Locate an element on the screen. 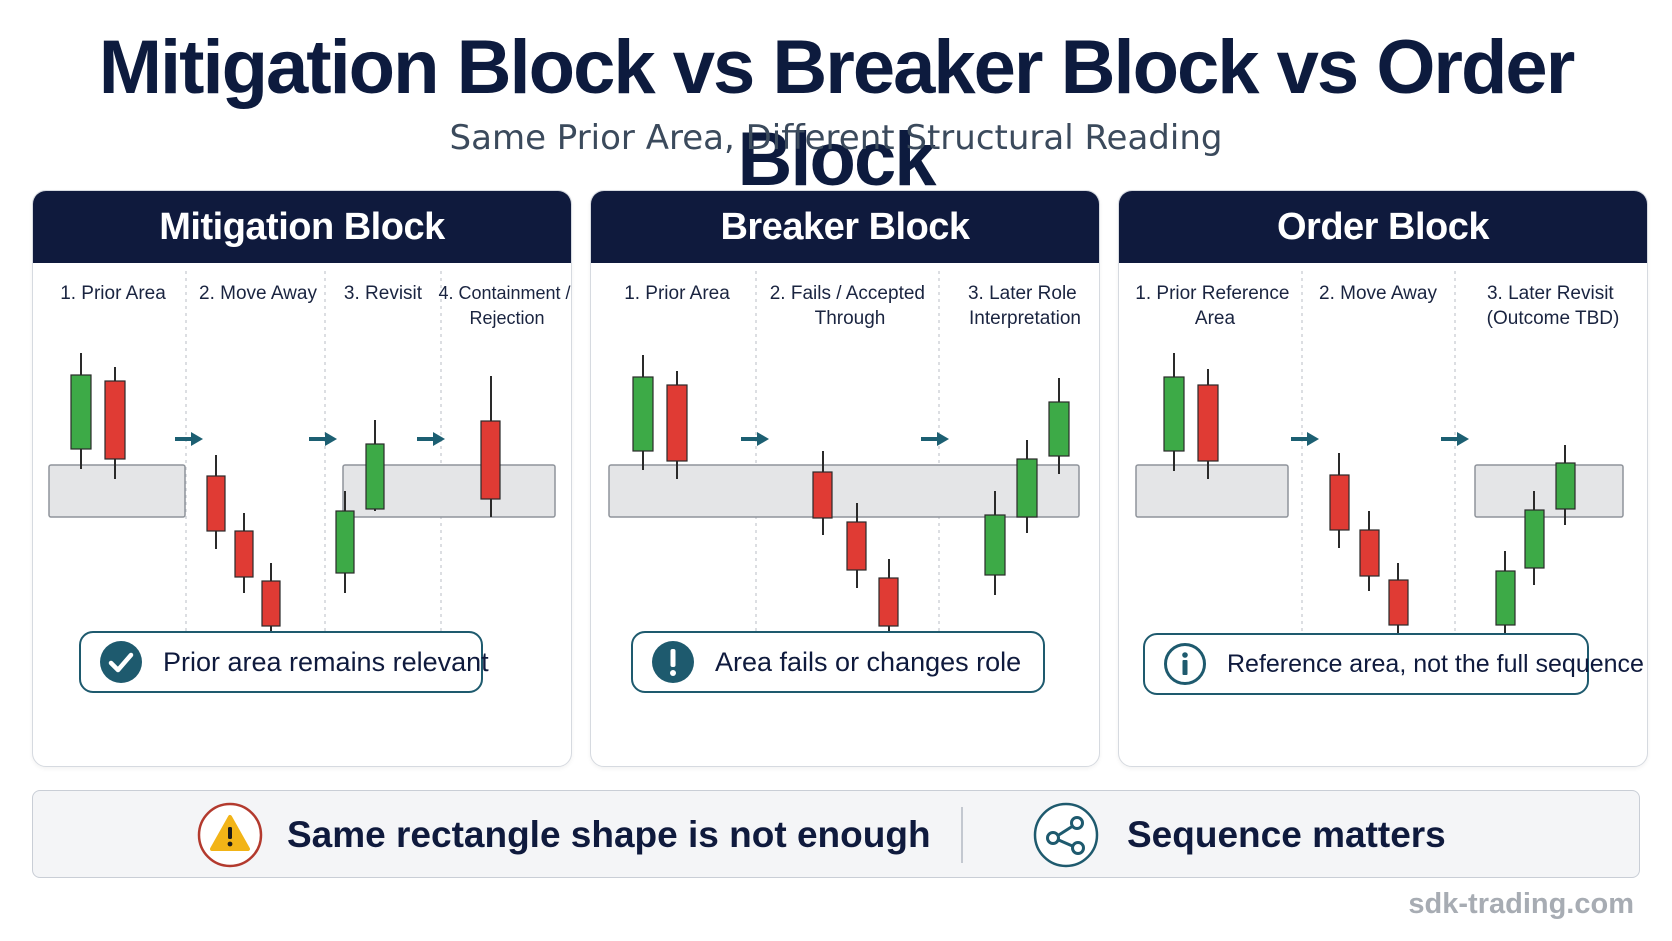 The height and width of the screenshot is (941, 1672). callout-text: Reference area, not the full sequence is located at coordinates (1435, 663).